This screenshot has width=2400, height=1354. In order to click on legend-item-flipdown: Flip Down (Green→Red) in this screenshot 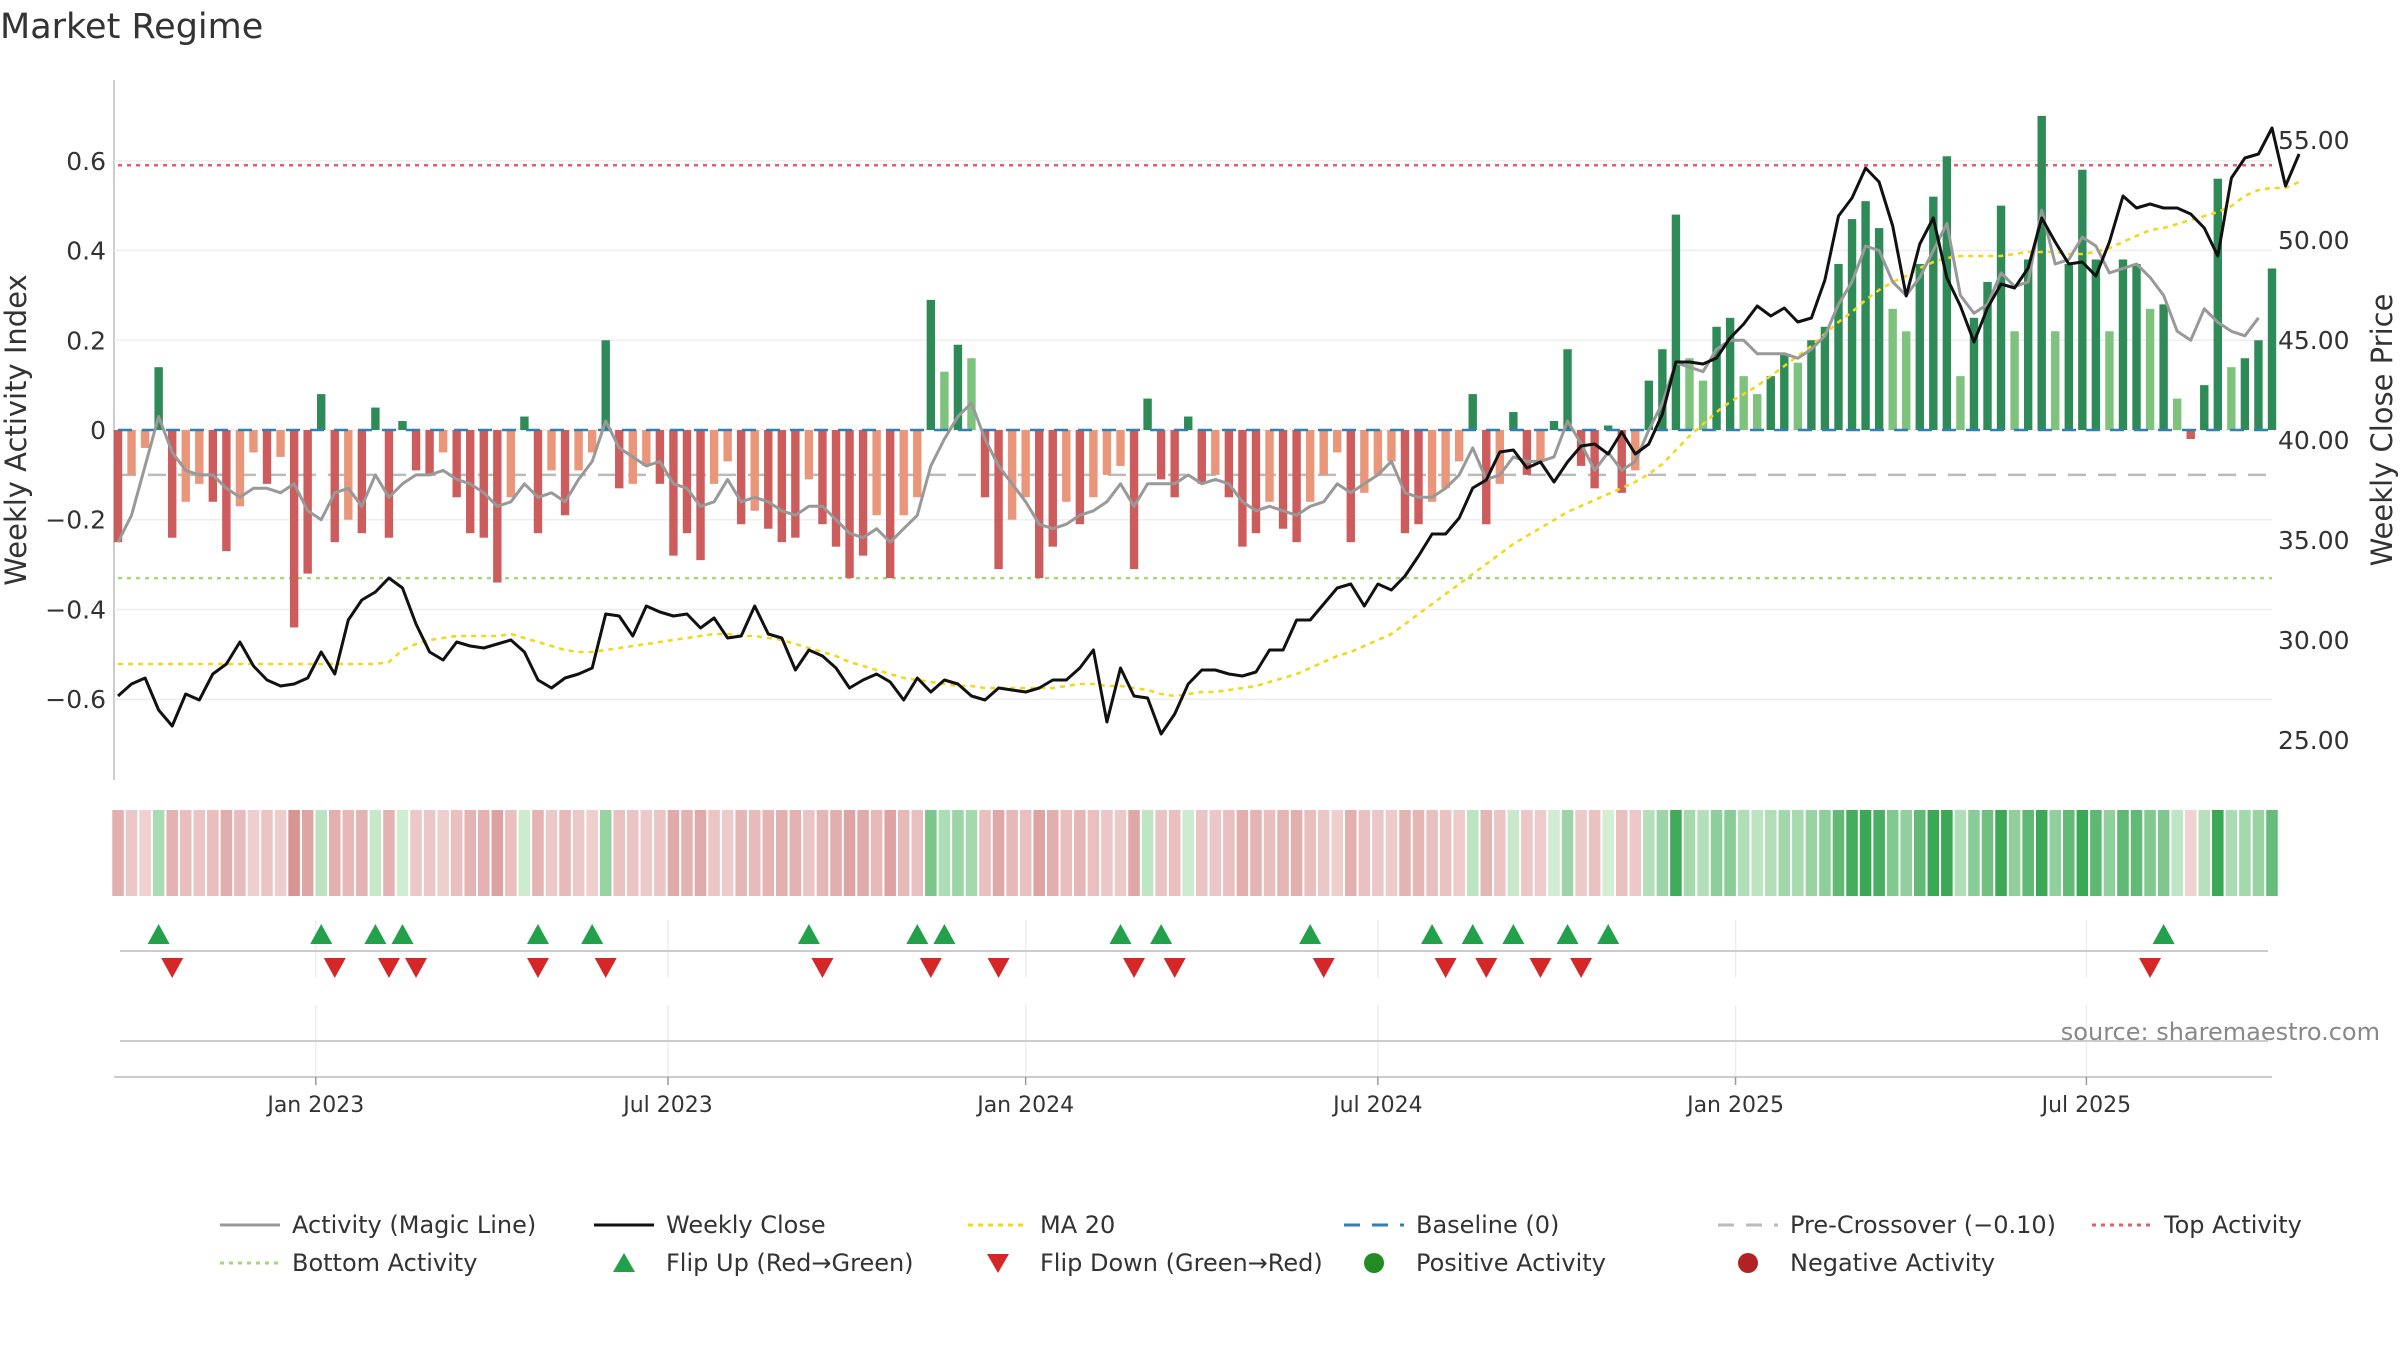, I will do `click(1155, 1263)`.